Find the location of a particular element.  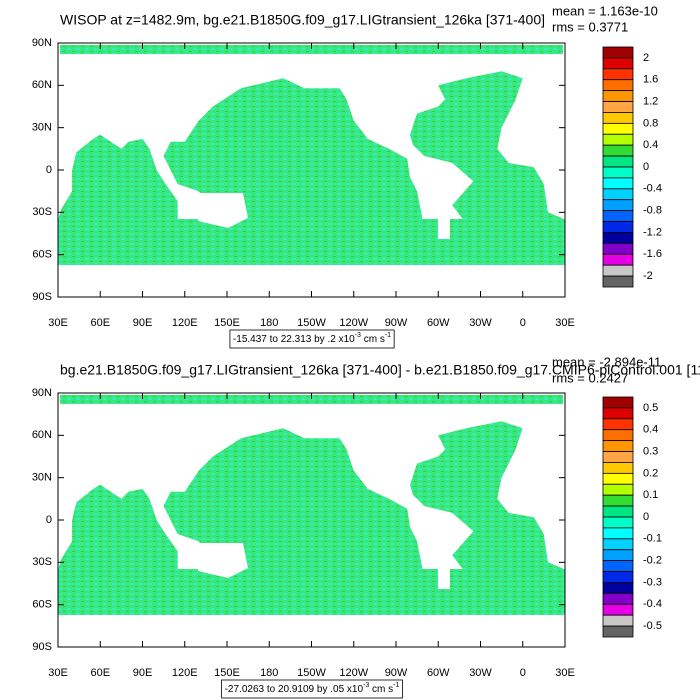

colorbar-label: 1.6 is located at coordinates (650, 80).